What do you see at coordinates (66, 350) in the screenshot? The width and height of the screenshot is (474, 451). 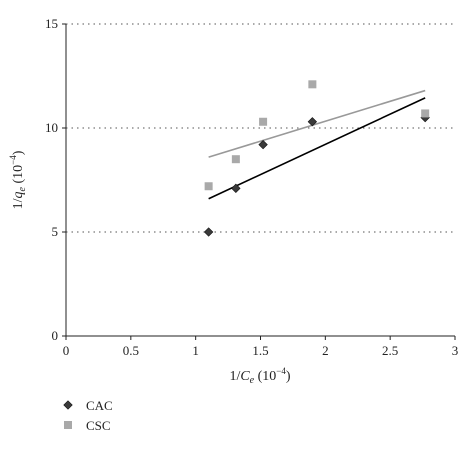 I see `x-tick-label: 0` at bounding box center [66, 350].